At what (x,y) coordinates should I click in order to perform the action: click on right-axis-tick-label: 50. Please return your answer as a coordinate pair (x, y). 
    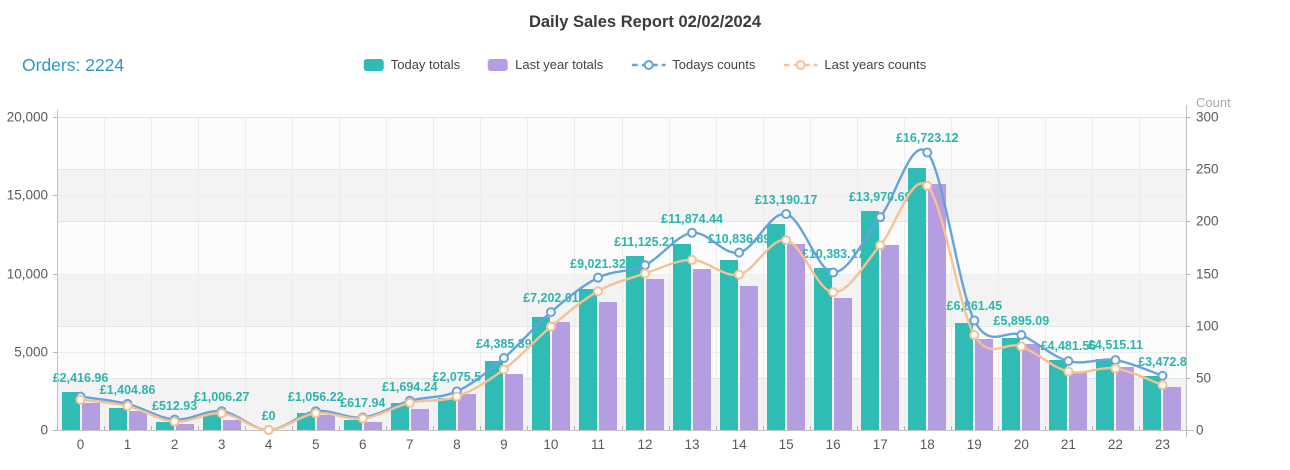
    Looking at the image, I should click on (1204, 378).